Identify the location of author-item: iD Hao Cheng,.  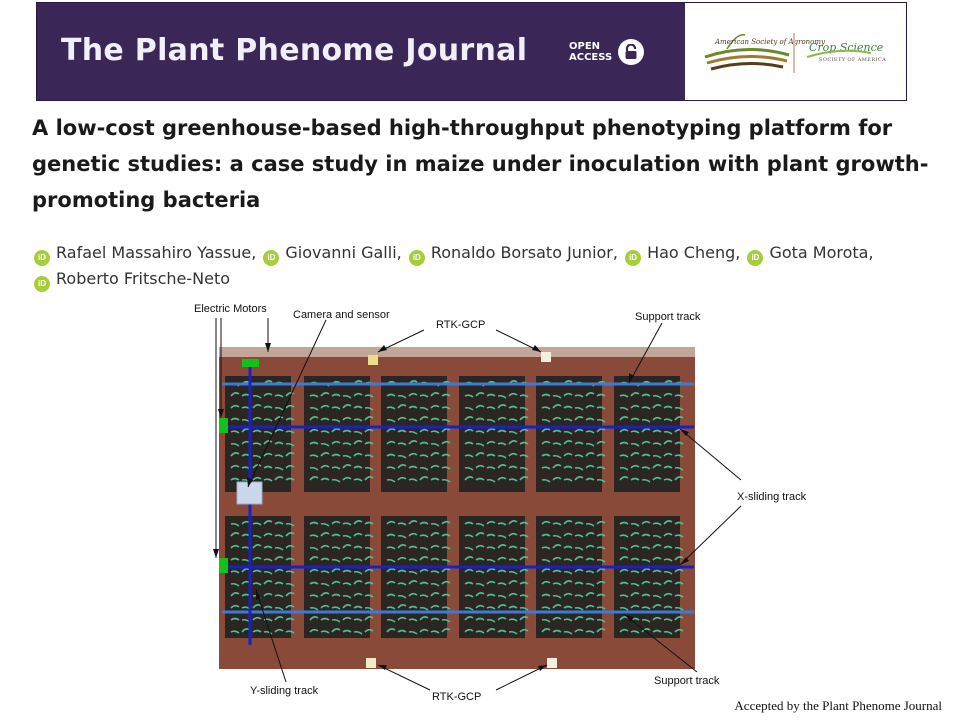
(681, 254).